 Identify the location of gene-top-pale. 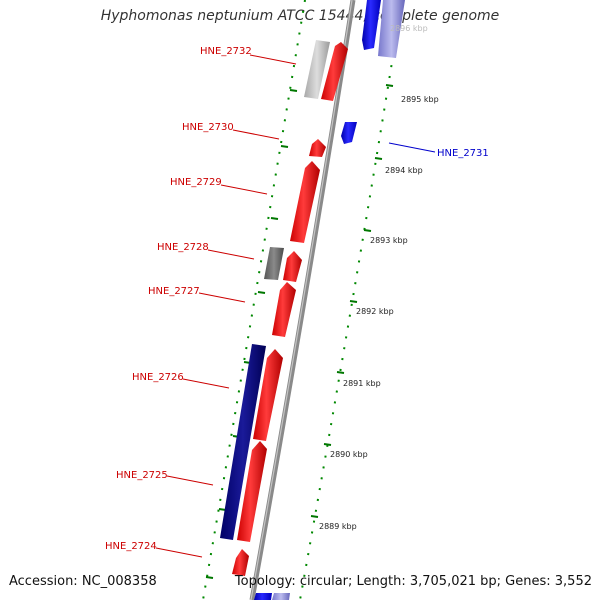
(391, 29).